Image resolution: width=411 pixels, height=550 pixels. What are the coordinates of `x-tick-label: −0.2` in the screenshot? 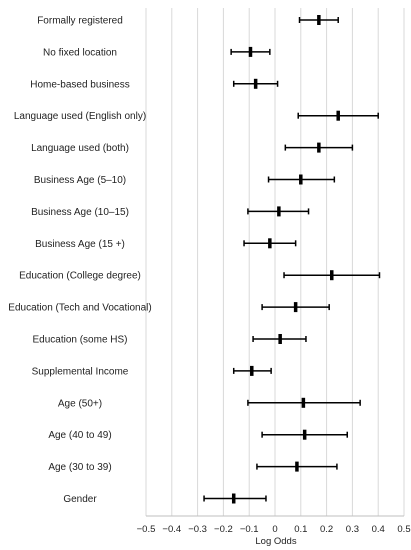 It's located at (223, 529).